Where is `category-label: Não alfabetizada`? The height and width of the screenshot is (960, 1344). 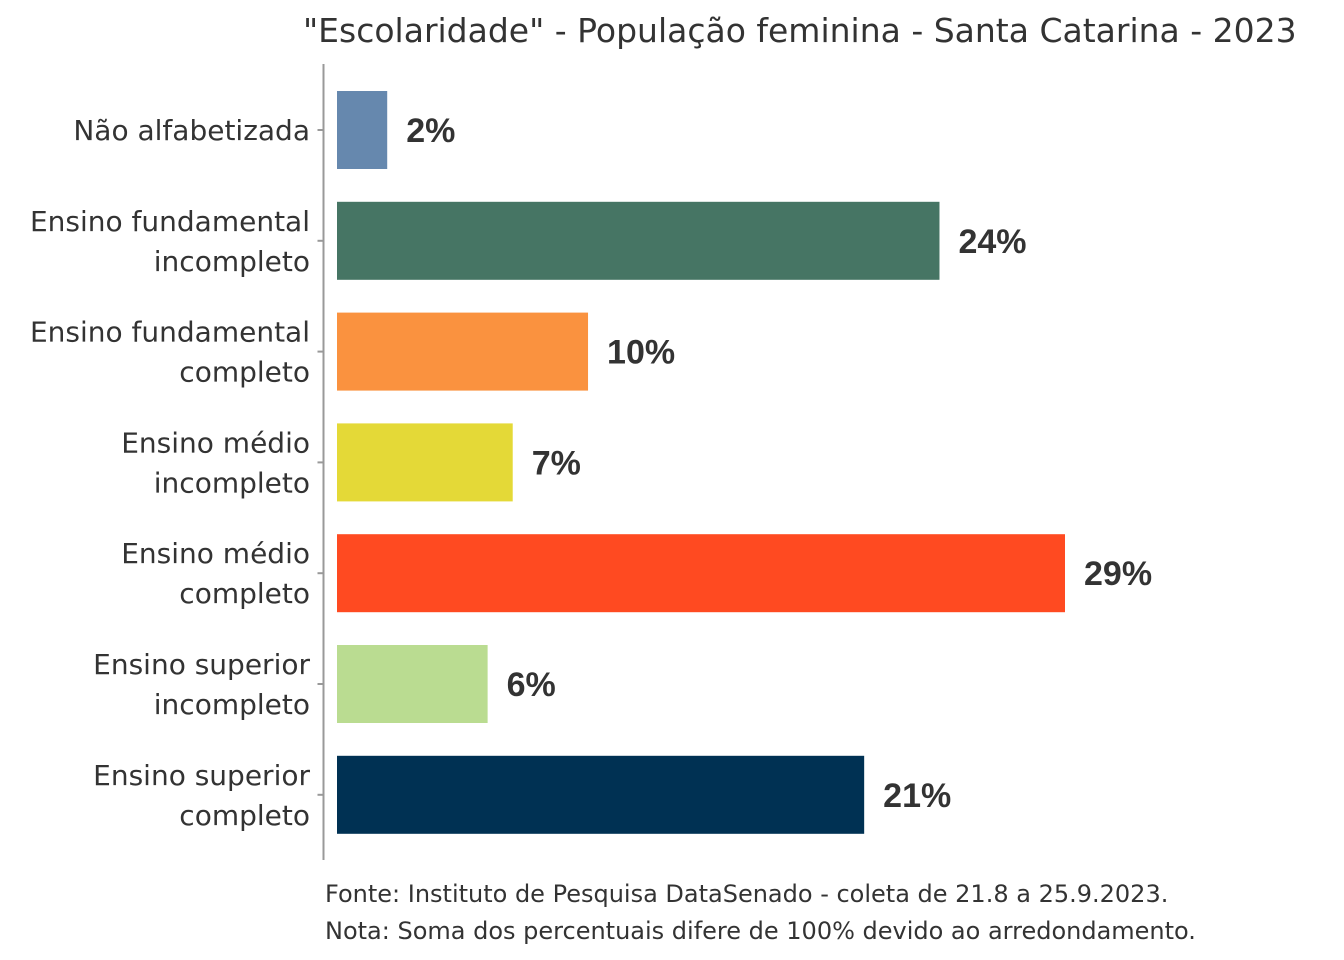
category-label: Não alfabetizada is located at coordinates (191, 130).